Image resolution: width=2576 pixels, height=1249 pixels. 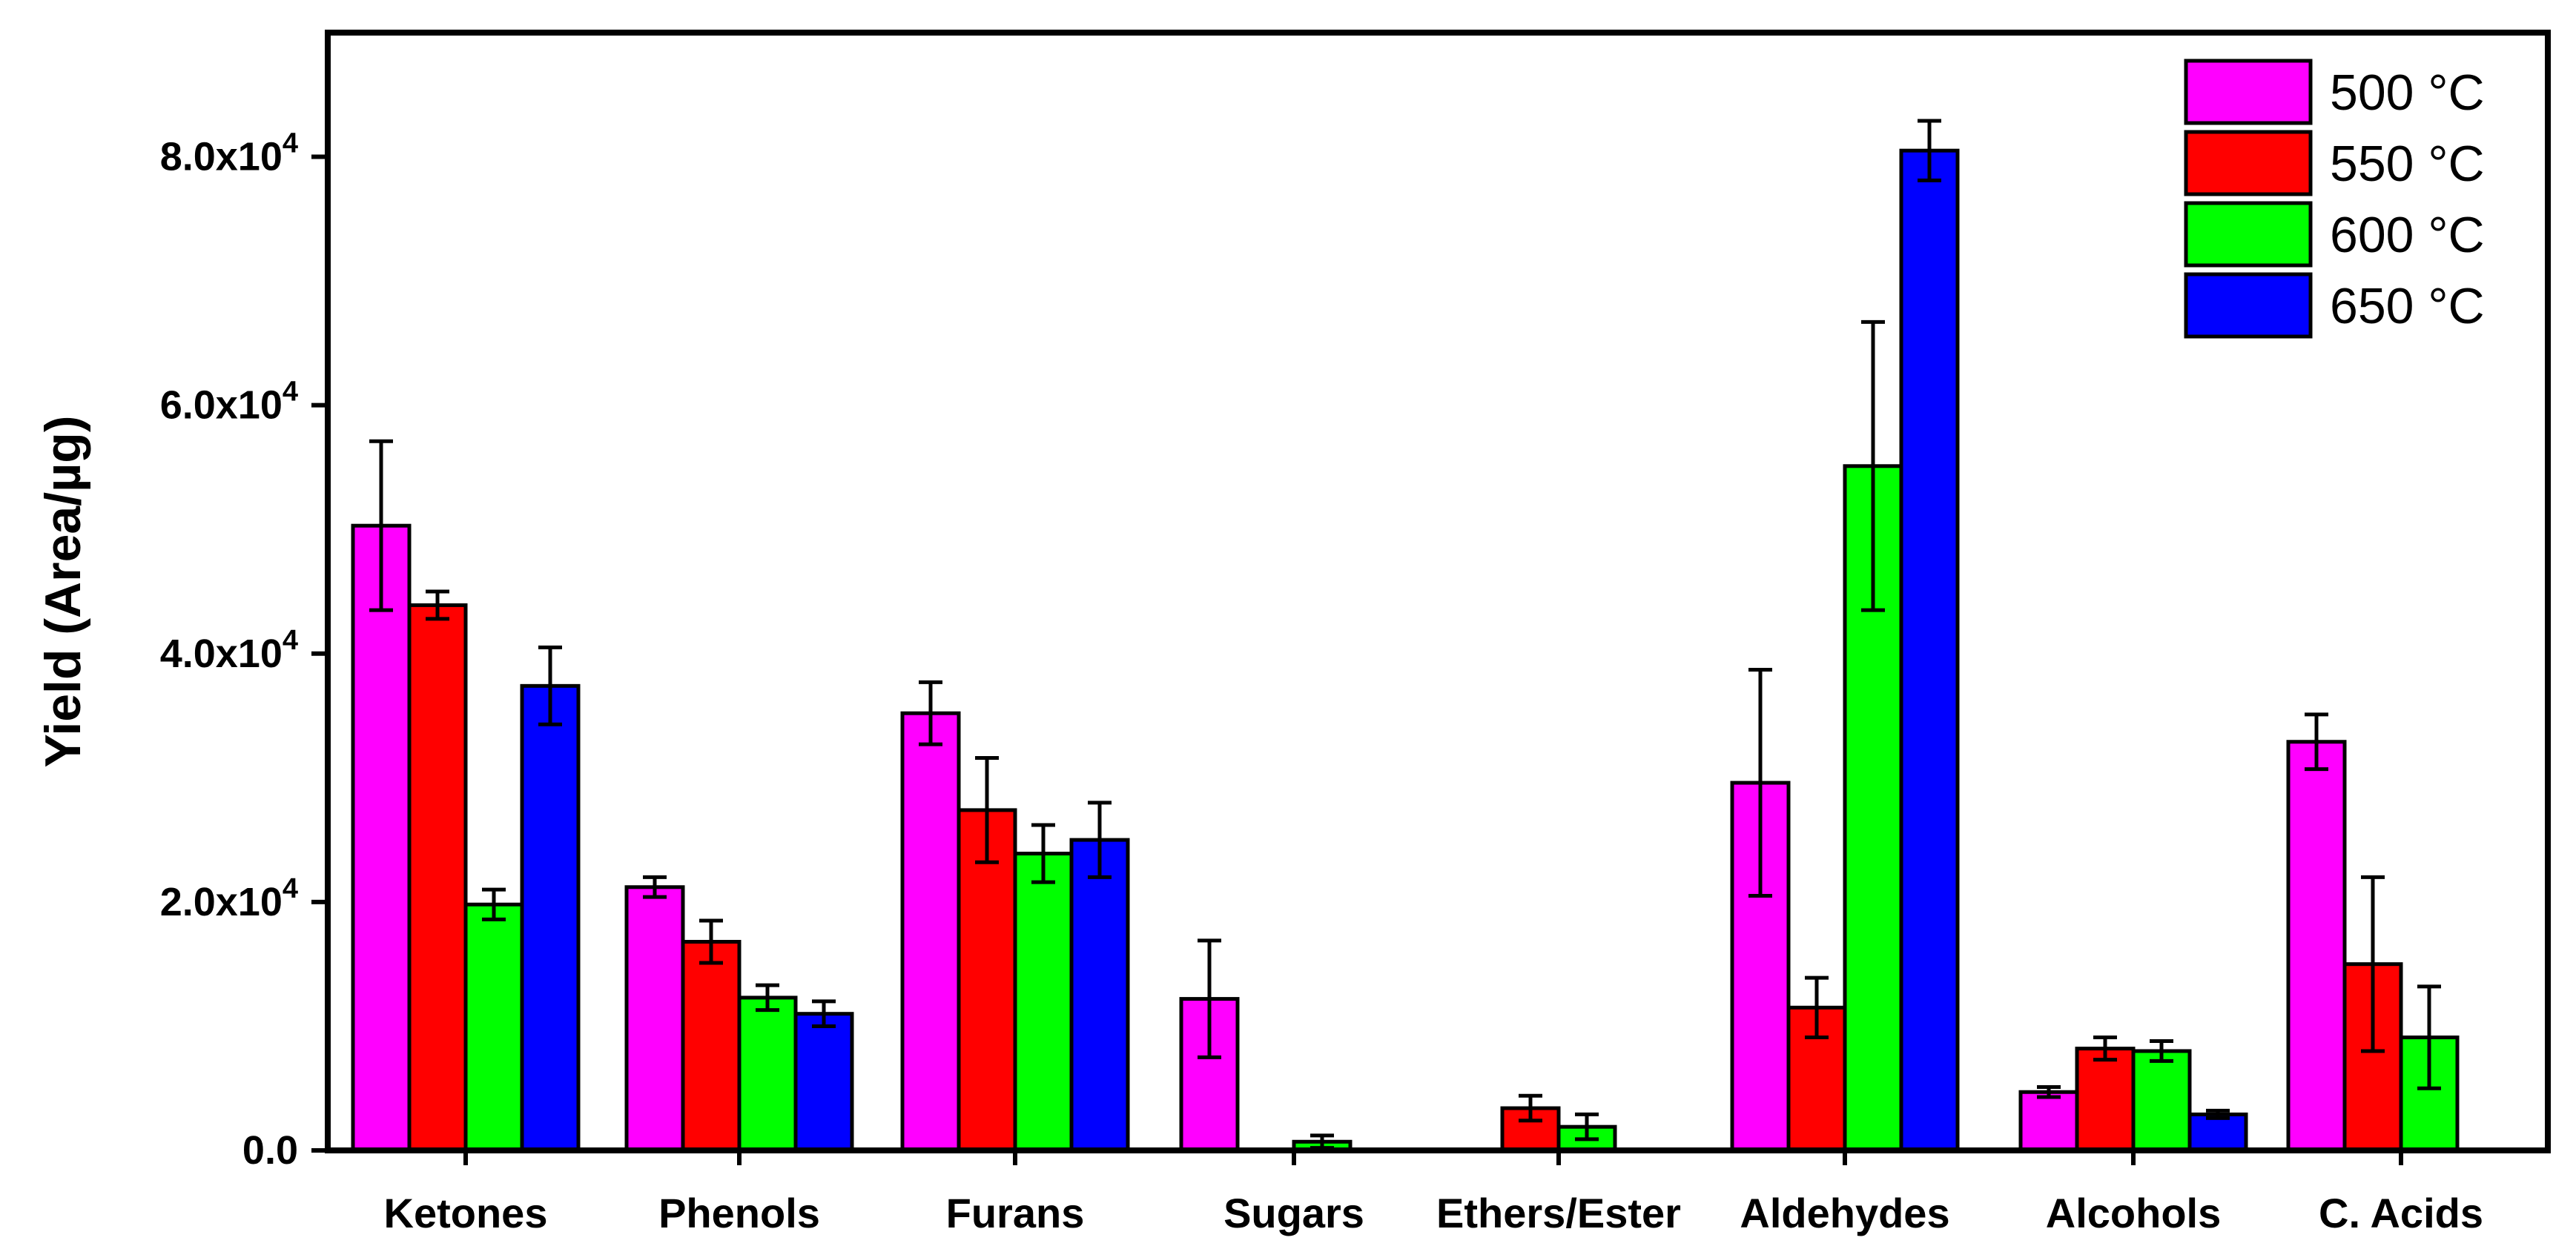 What do you see at coordinates (63, 592) in the screenshot?
I see `y-axis-label: Yield (Area/µg)` at bounding box center [63, 592].